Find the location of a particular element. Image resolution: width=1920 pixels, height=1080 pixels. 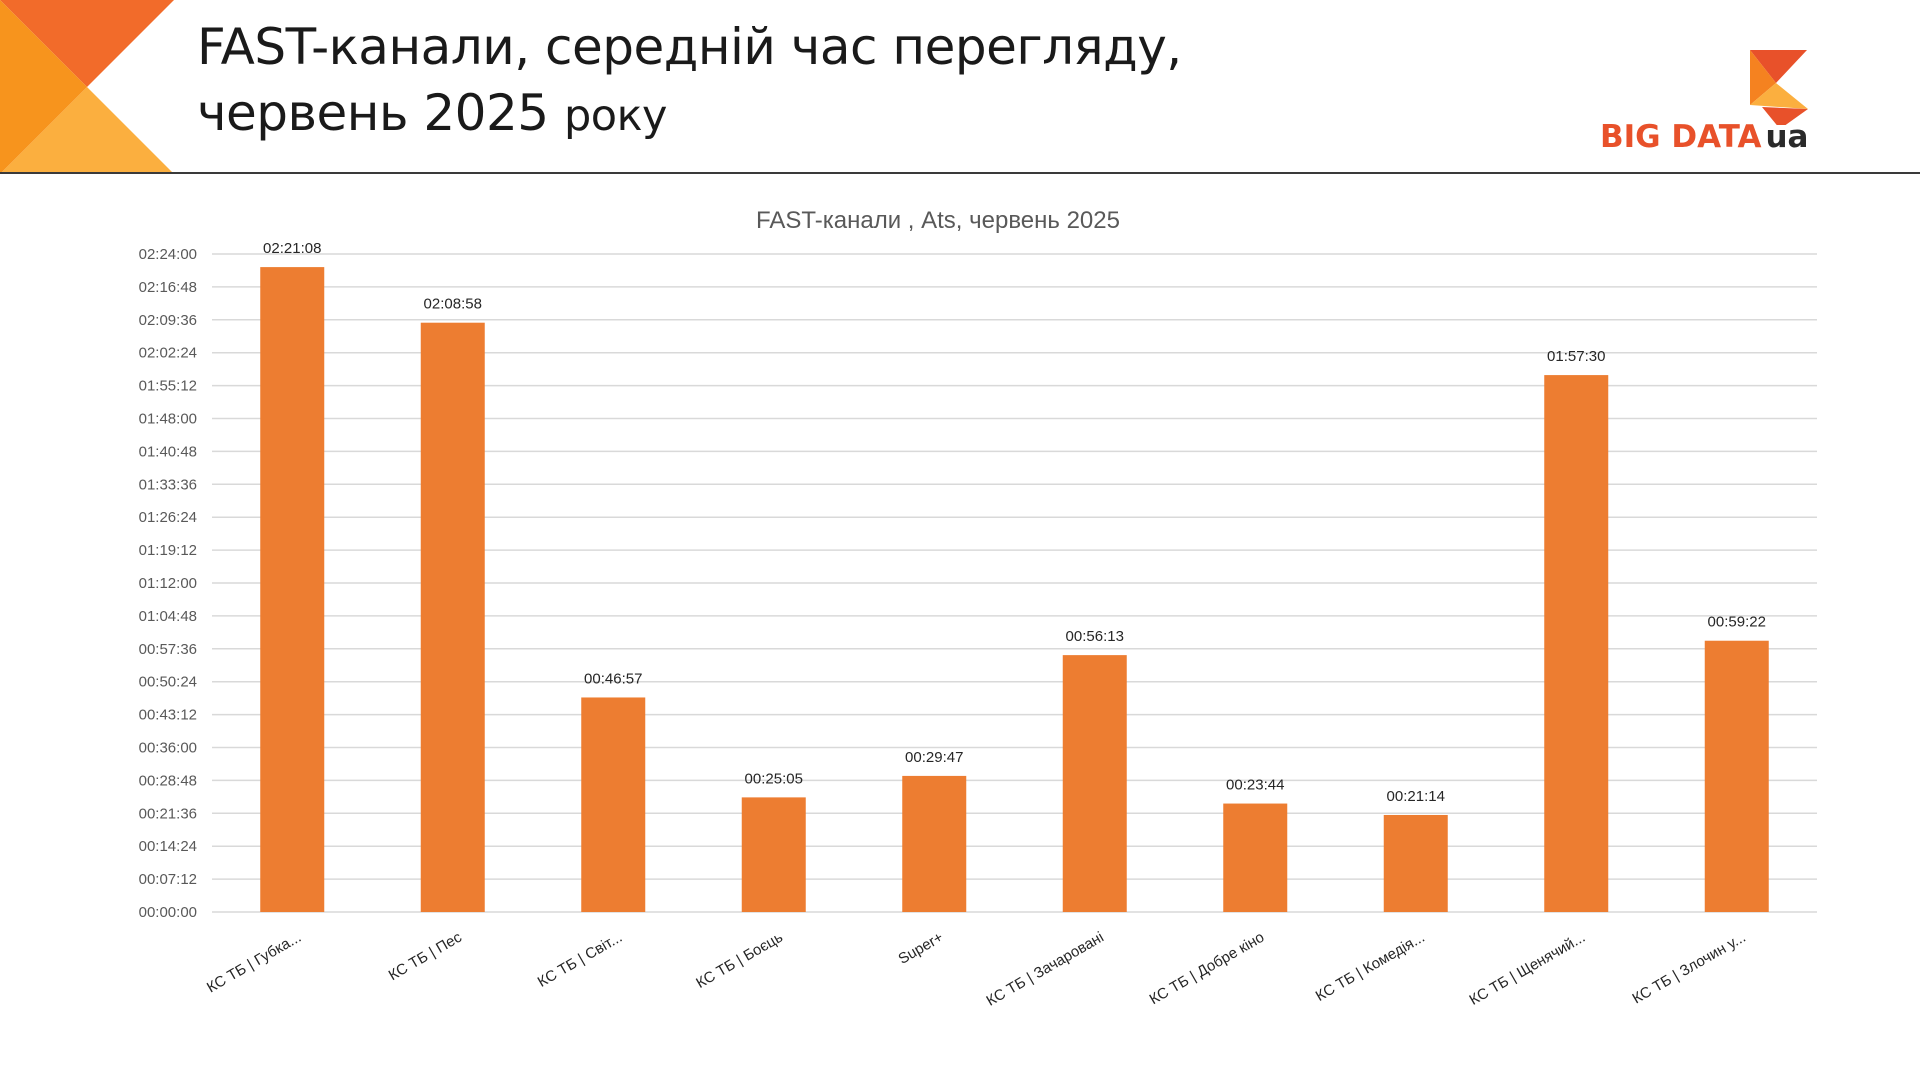

logo-text: BIG DATA ua is located at coordinates (1704, 137).